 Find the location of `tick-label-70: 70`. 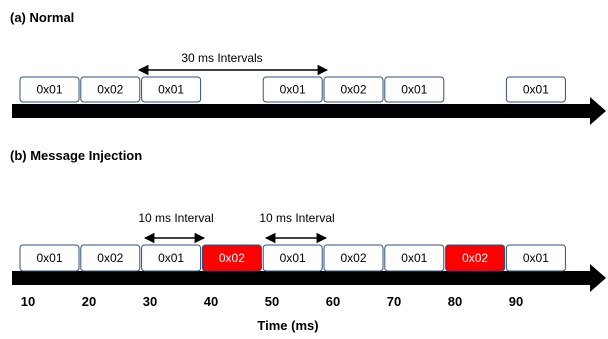

tick-label-70: 70 is located at coordinates (394, 301).